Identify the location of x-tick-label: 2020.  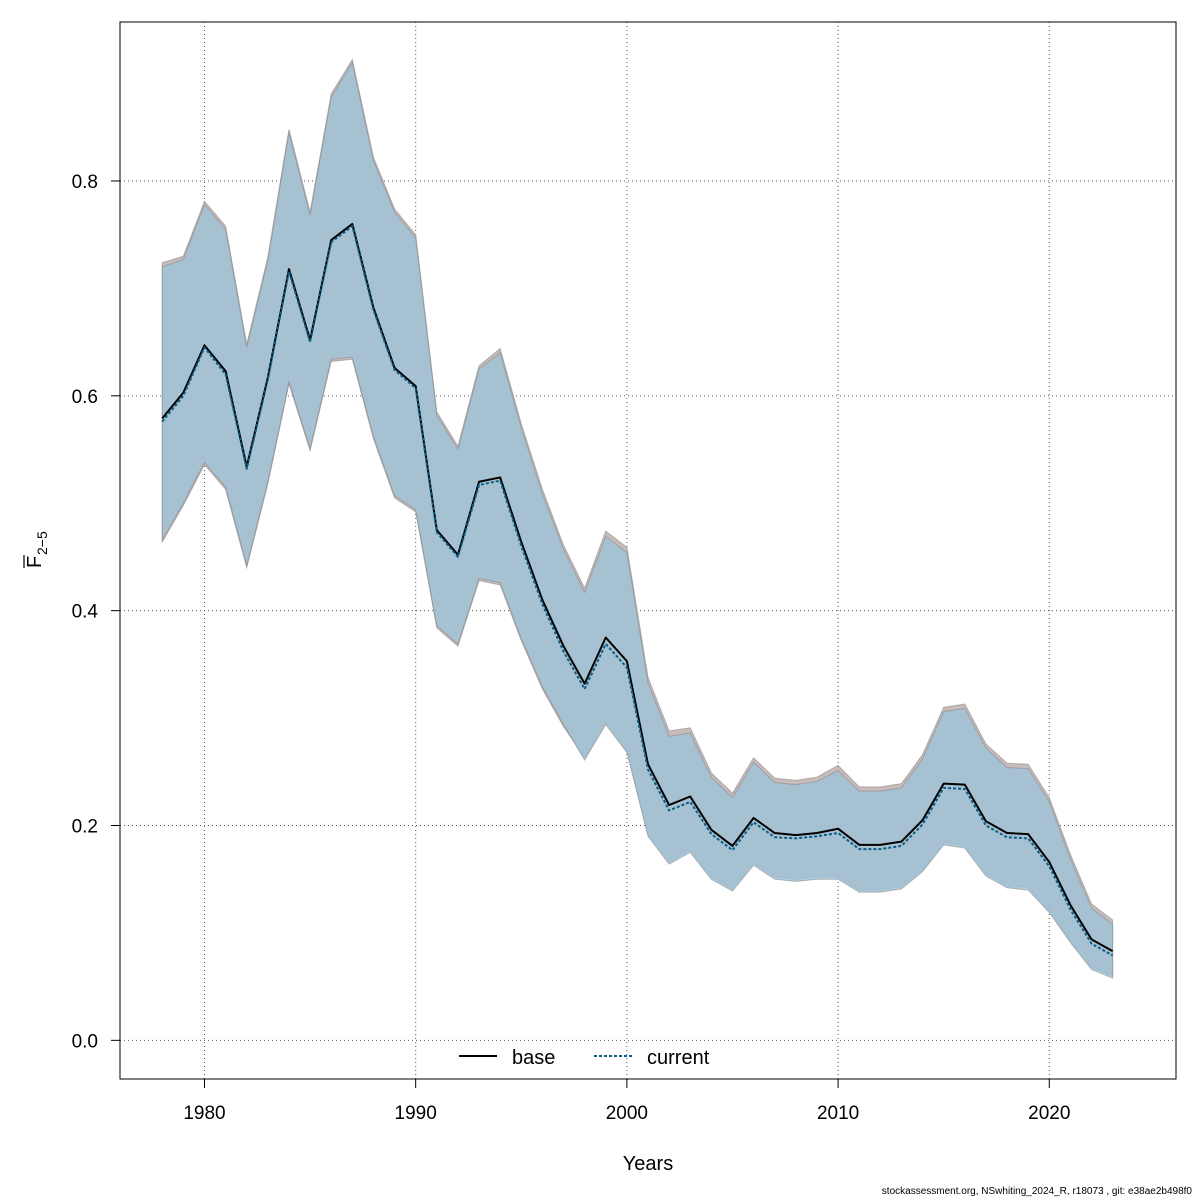
(1049, 1113).